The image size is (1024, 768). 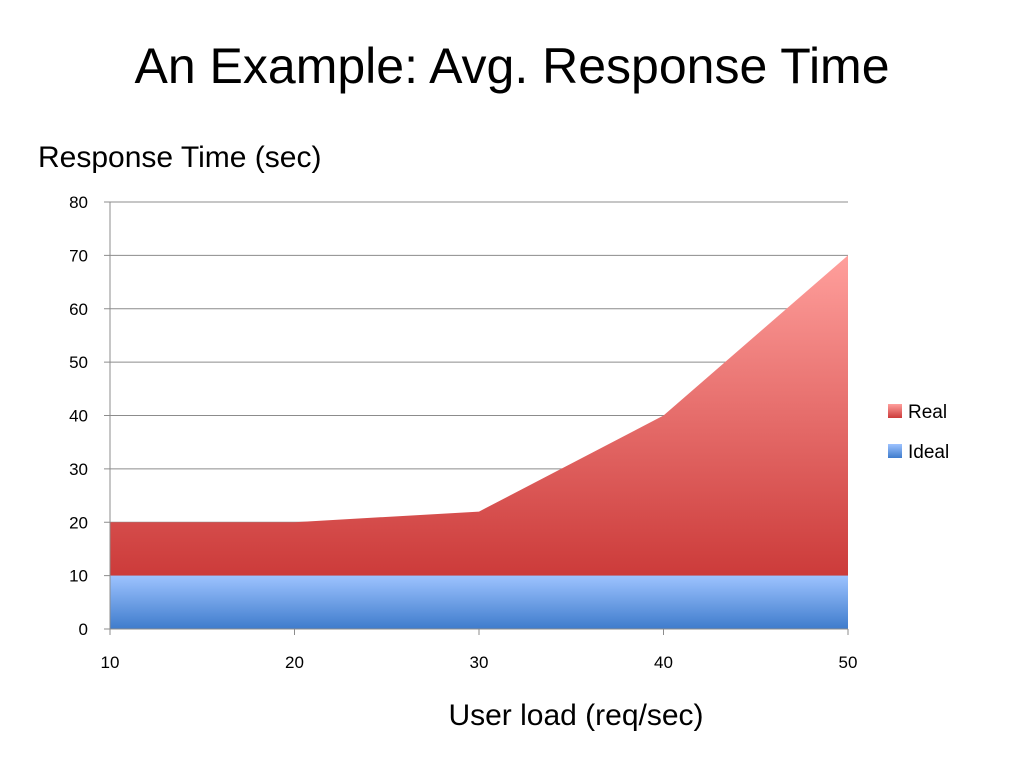 I want to click on y-tick-label-10: 10, so click(x=78, y=576).